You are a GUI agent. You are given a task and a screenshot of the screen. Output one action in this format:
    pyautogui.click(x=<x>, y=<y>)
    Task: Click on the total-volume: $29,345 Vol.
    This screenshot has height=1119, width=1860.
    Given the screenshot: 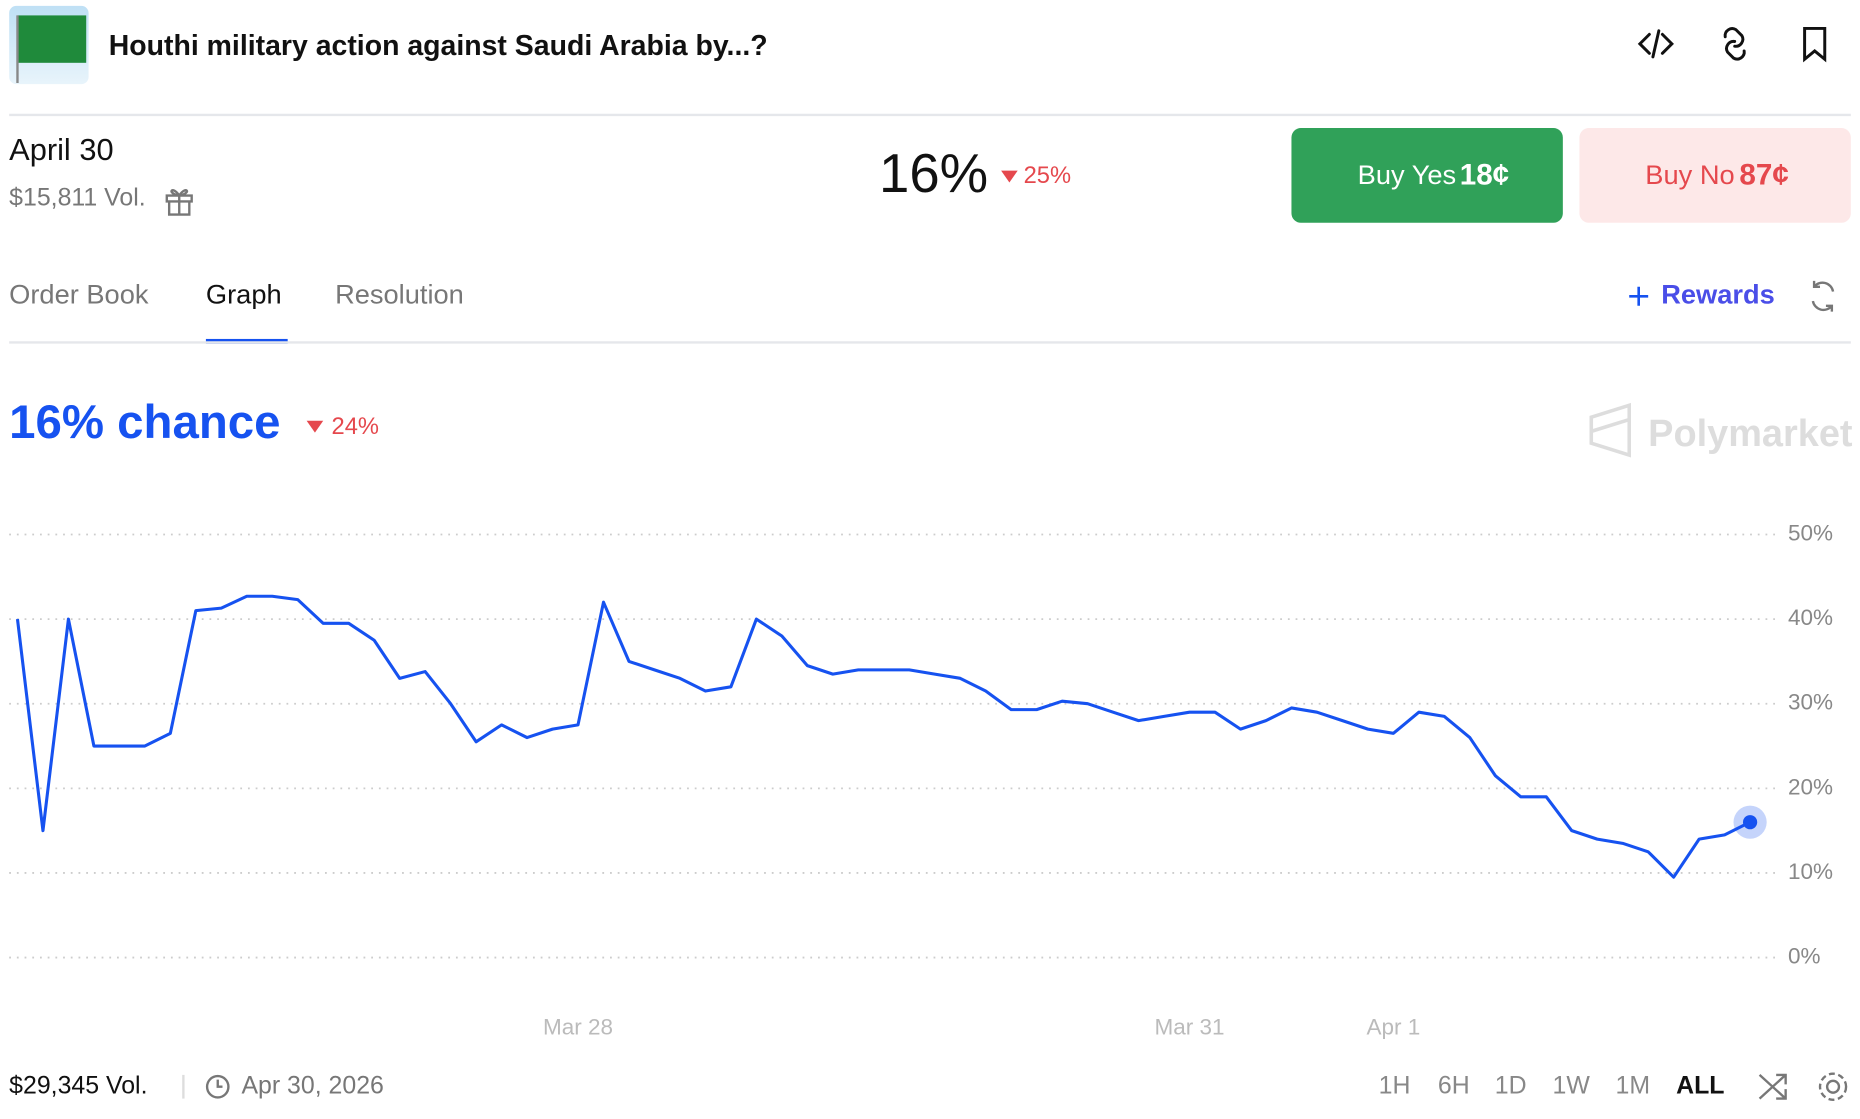 What is the action you would take?
    pyautogui.click(x=78, y=1085)
    